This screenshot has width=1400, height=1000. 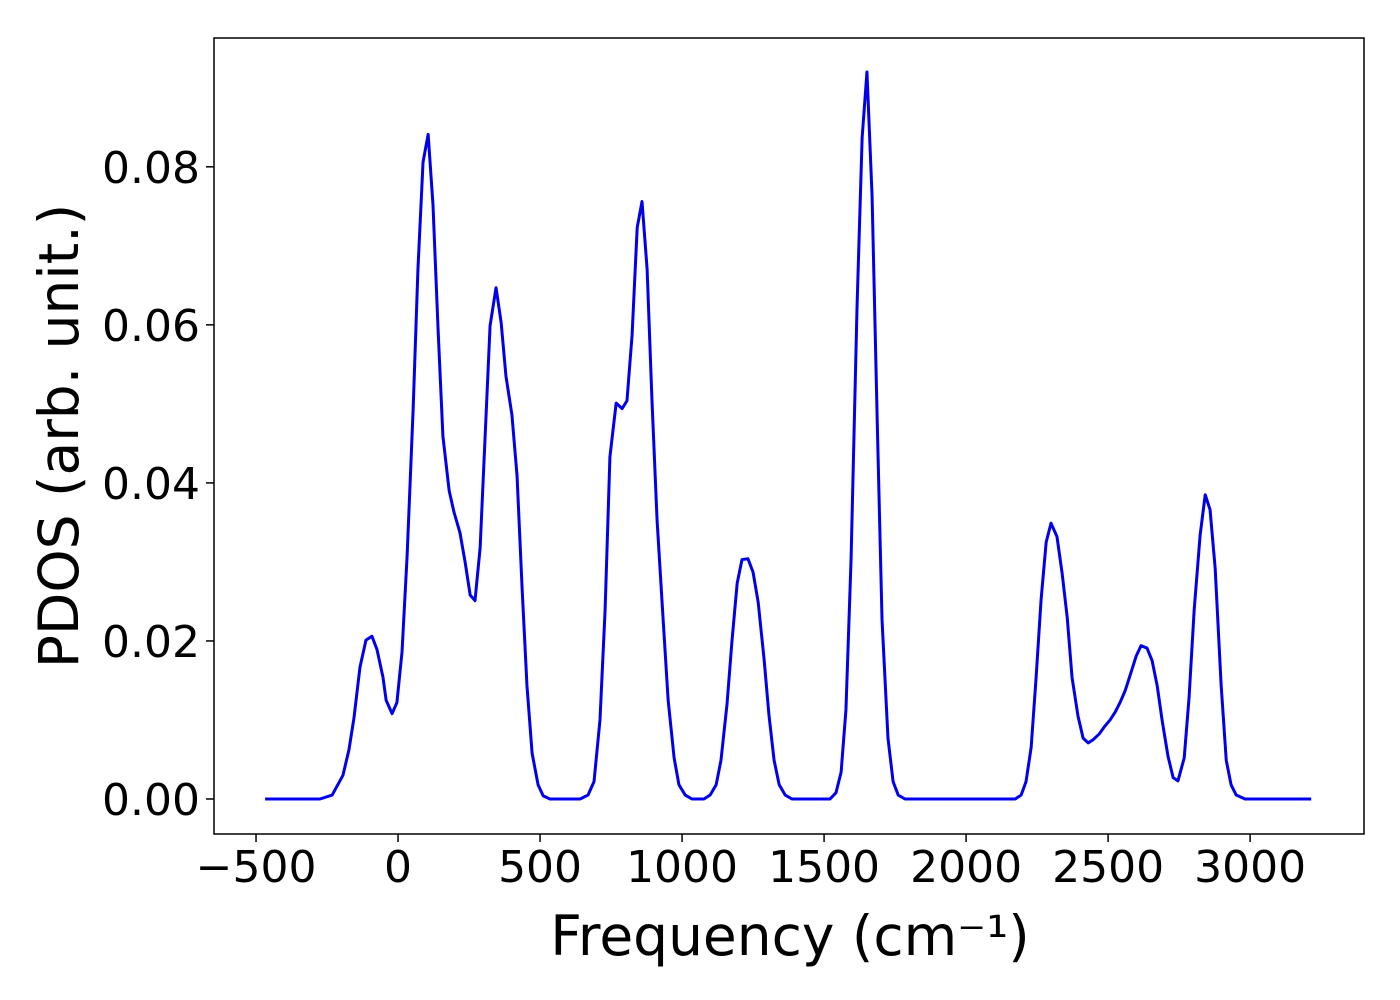 What do you see at coordinates (151, 326) in the screenshot?
I see `y-tick-label: 0.06` at bounding box center [151, 326].